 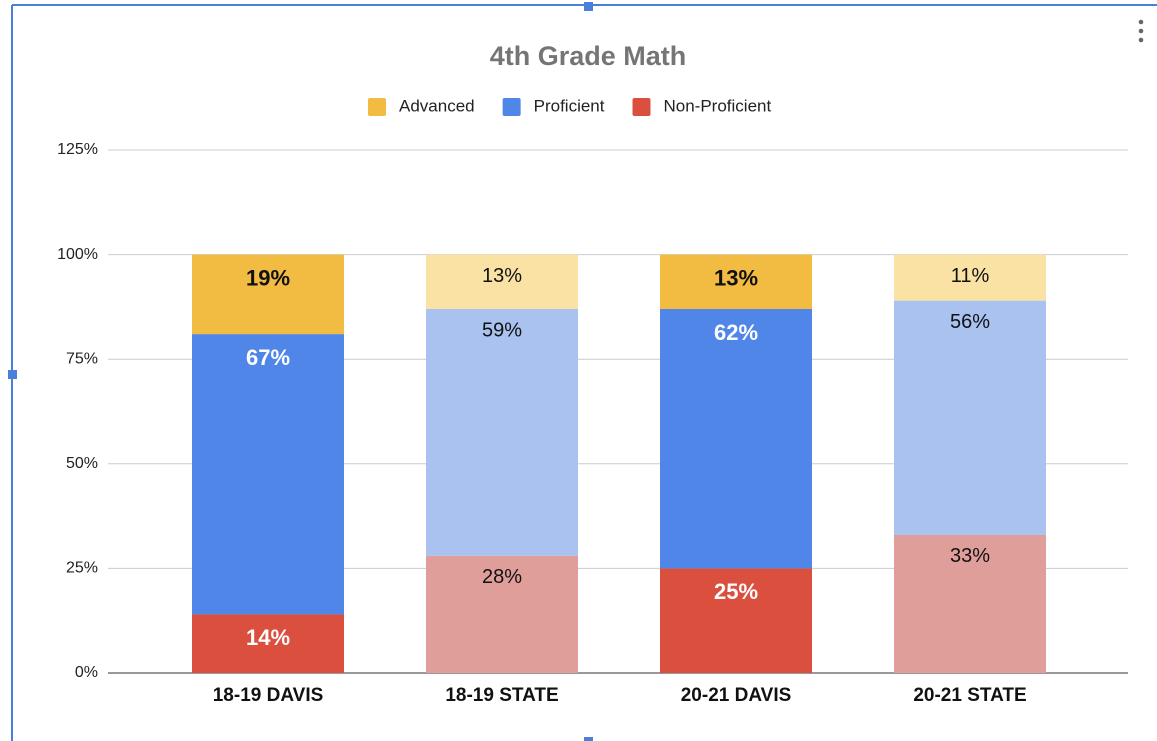 I want to click on data-label: 67%, so click(x=268, y=357).